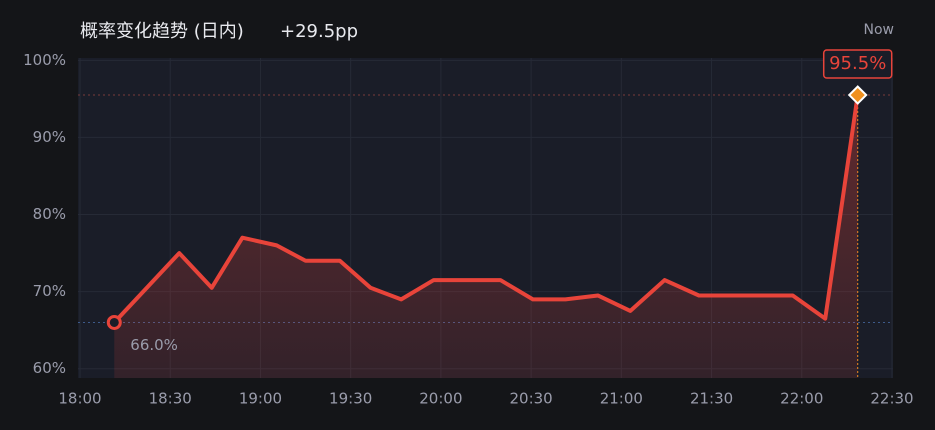 The width and height of the screenshot is (935, 430). What do you see at coordinates (857, 95) in the screenshot?
I see `now-marker` at bounding box center [857, 95].